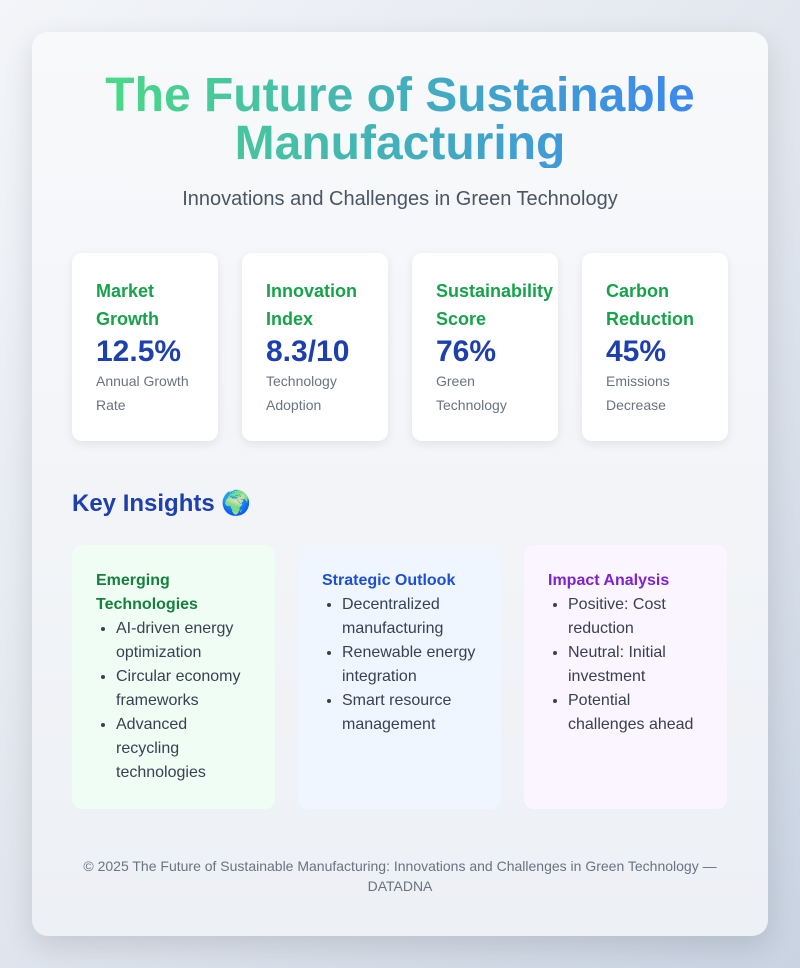 Image resolution: width=800 pixels, height=968 pixels. Describe the element at coordinates (409, 713) in the screenshot. I see `insight-item: Smart resource management` at that location.